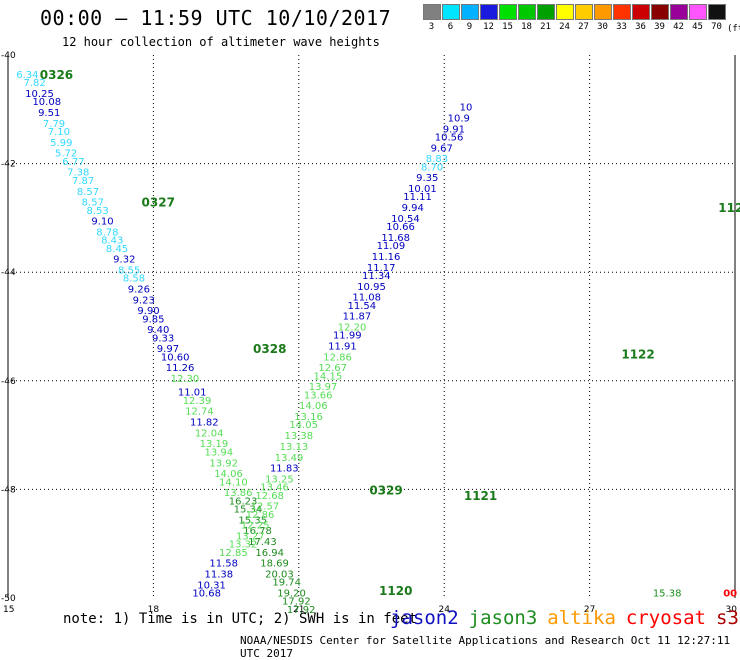 This screenshot has width=740, height=660. I want to click on lon-tick-label: 30, so click(732, 610).